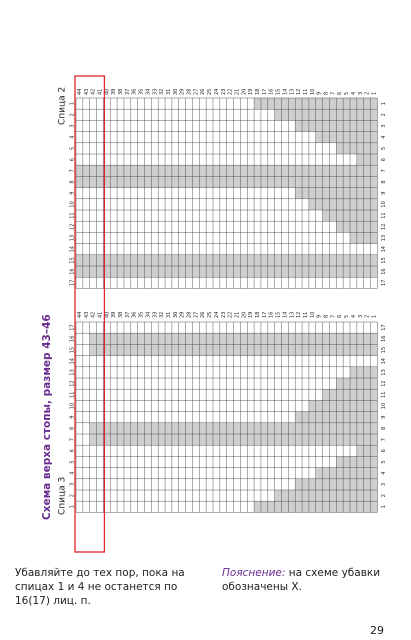  I want to click on column-number: 12, so click(73, 227).